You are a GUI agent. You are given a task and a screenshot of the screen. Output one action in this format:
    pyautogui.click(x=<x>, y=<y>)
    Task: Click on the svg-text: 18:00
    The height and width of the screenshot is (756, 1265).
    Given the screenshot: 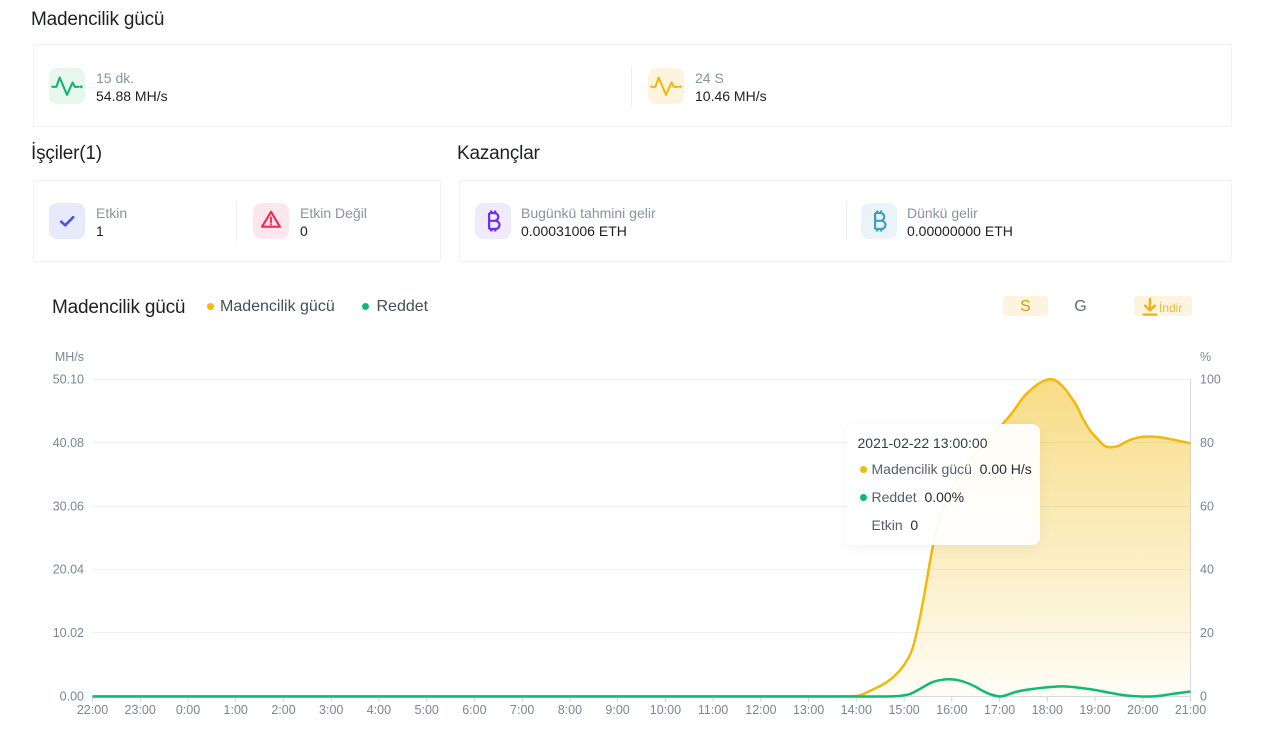 What is the action you would take?
    pyautogui.click(x=1047, y=710)
    